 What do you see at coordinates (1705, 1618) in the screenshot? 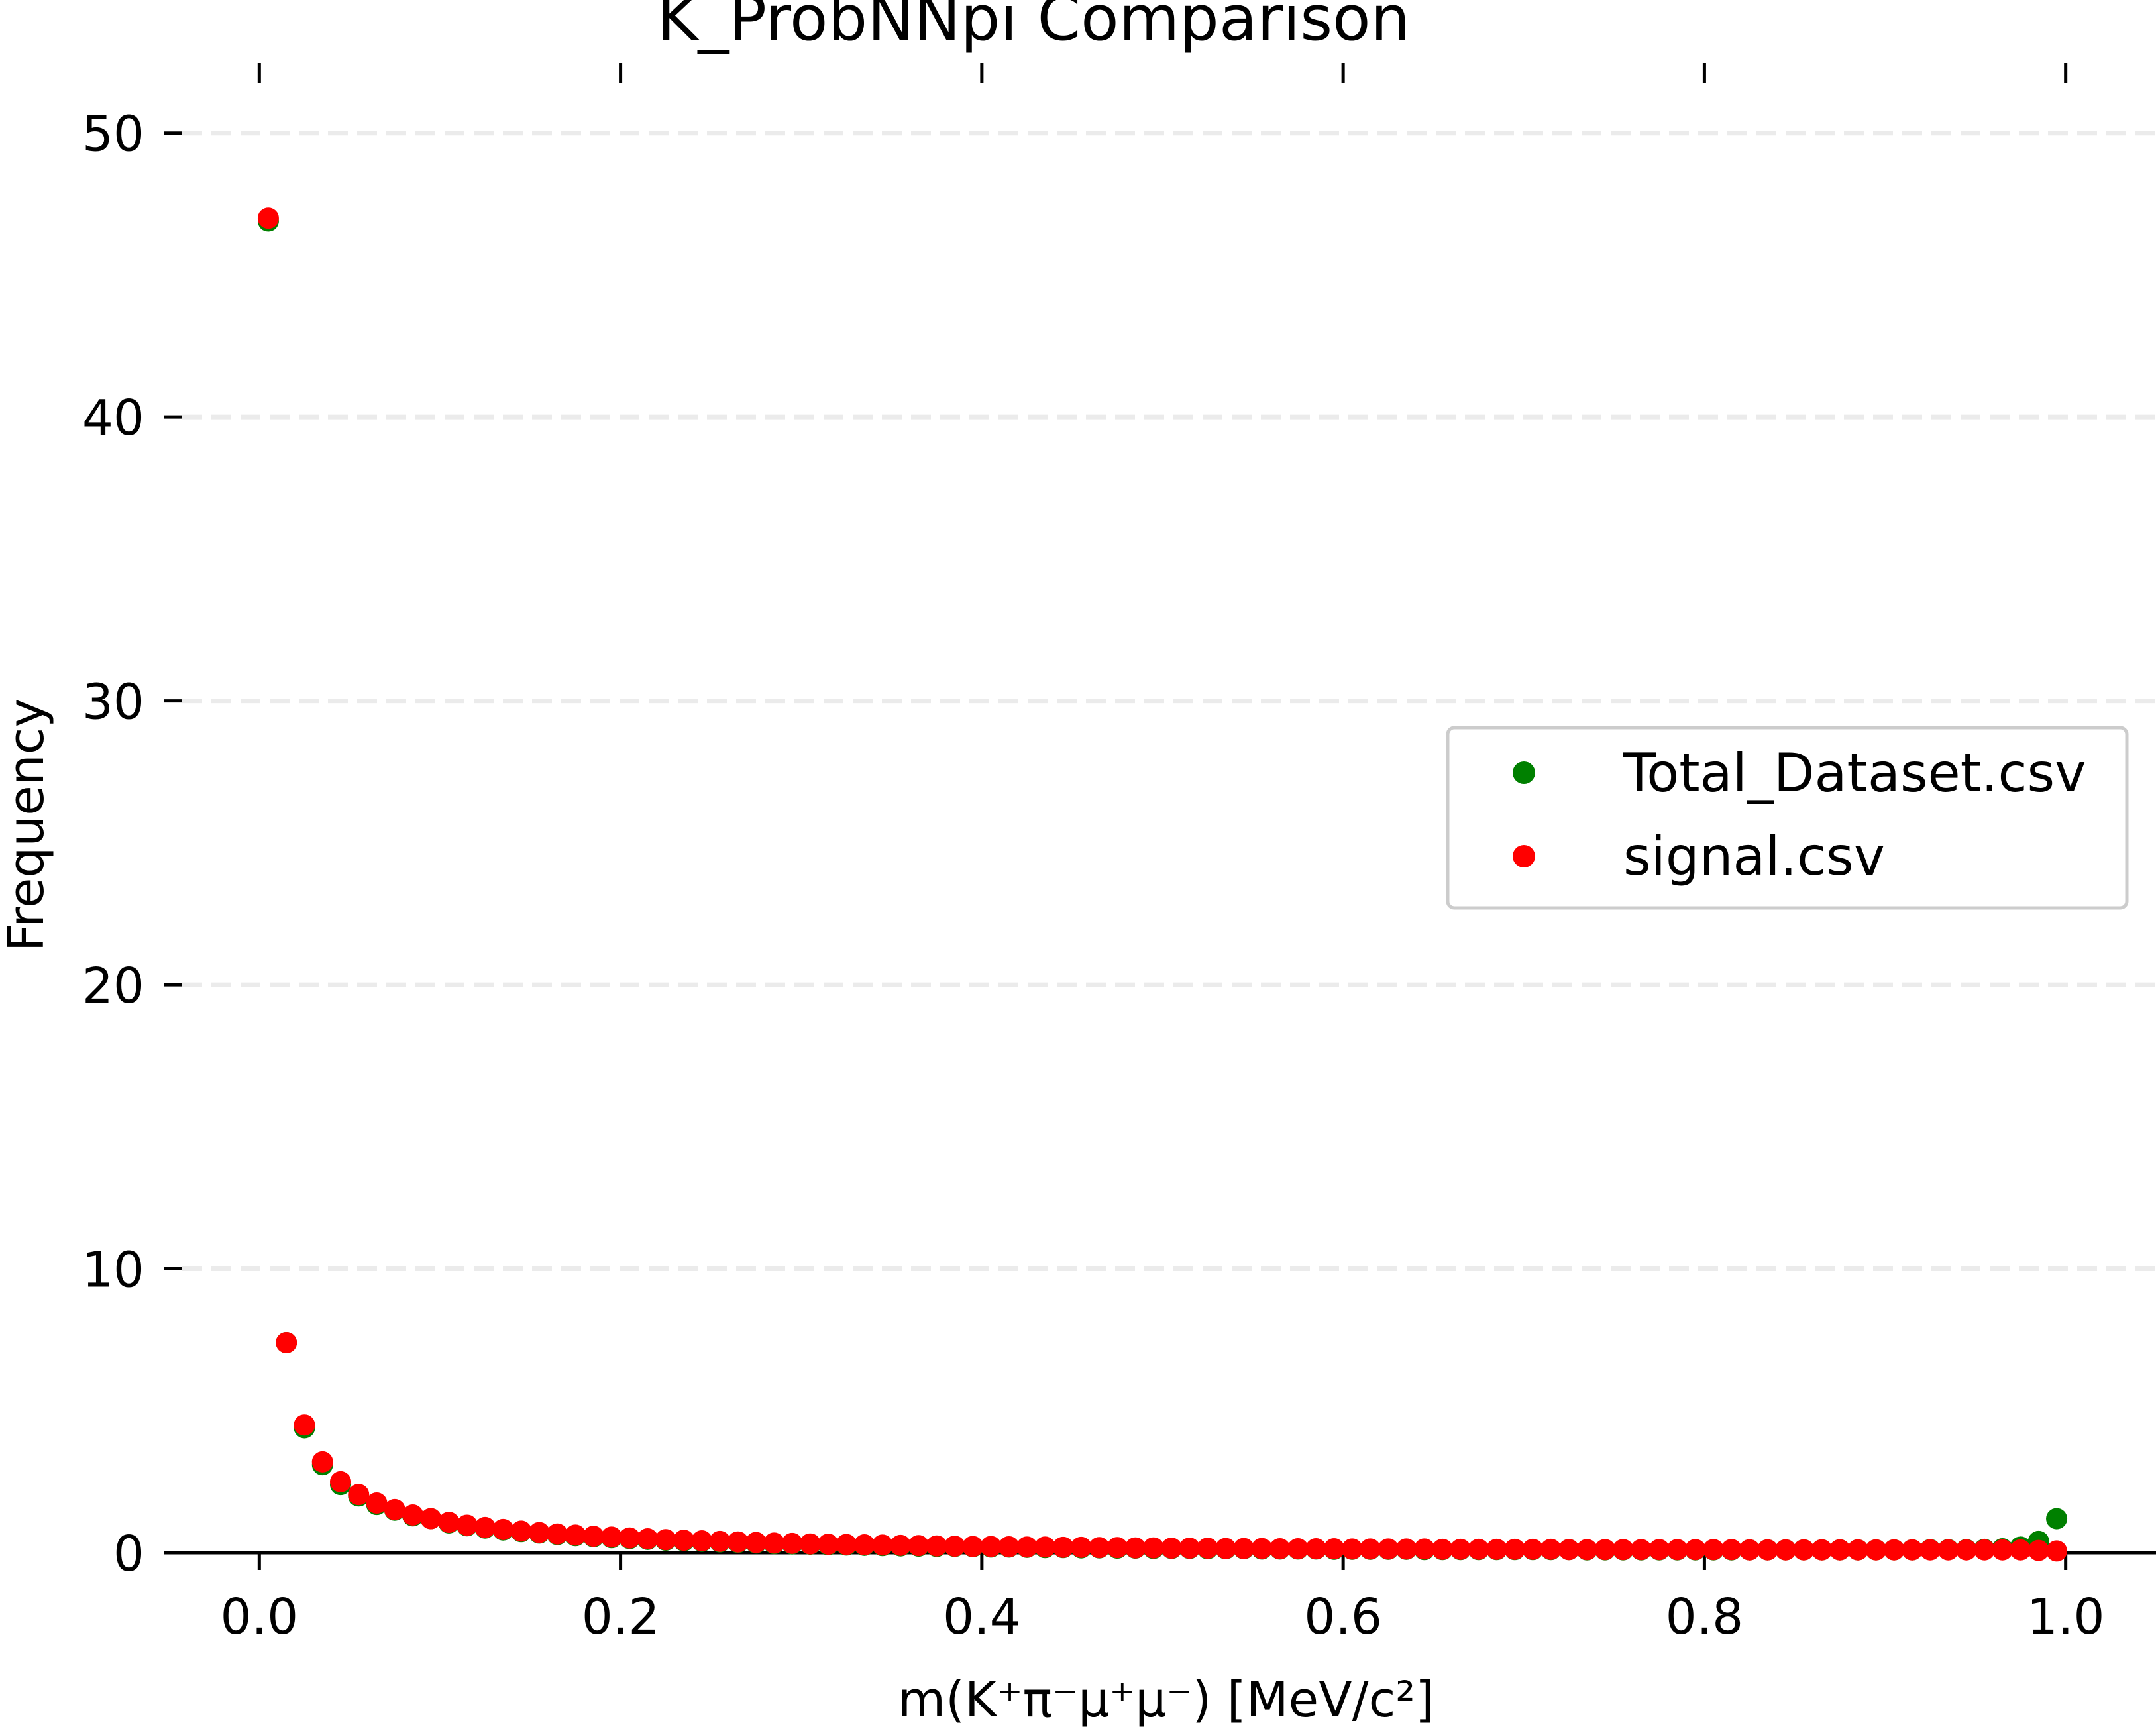
I see `x-tick-label: 0.8` at bounding box center [1705, 1618].